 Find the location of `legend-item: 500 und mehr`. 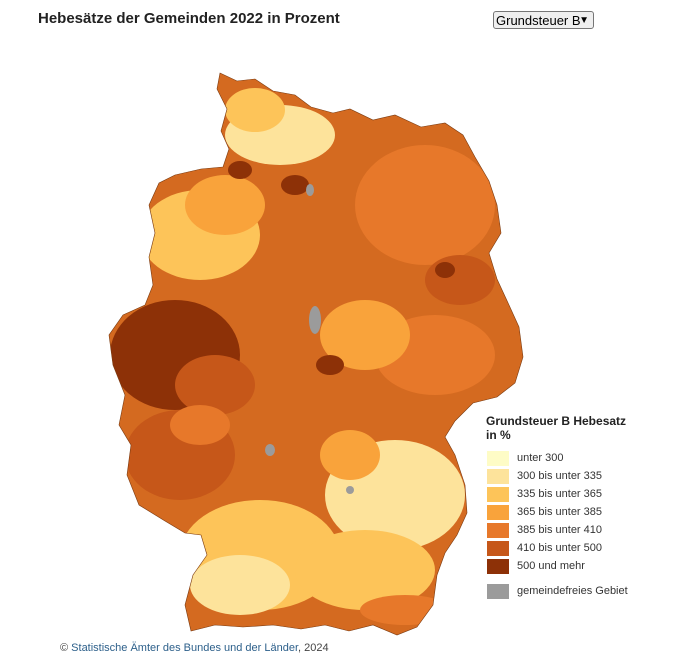

legend-item: 500 und mehr is located at coordinates (576, 567).